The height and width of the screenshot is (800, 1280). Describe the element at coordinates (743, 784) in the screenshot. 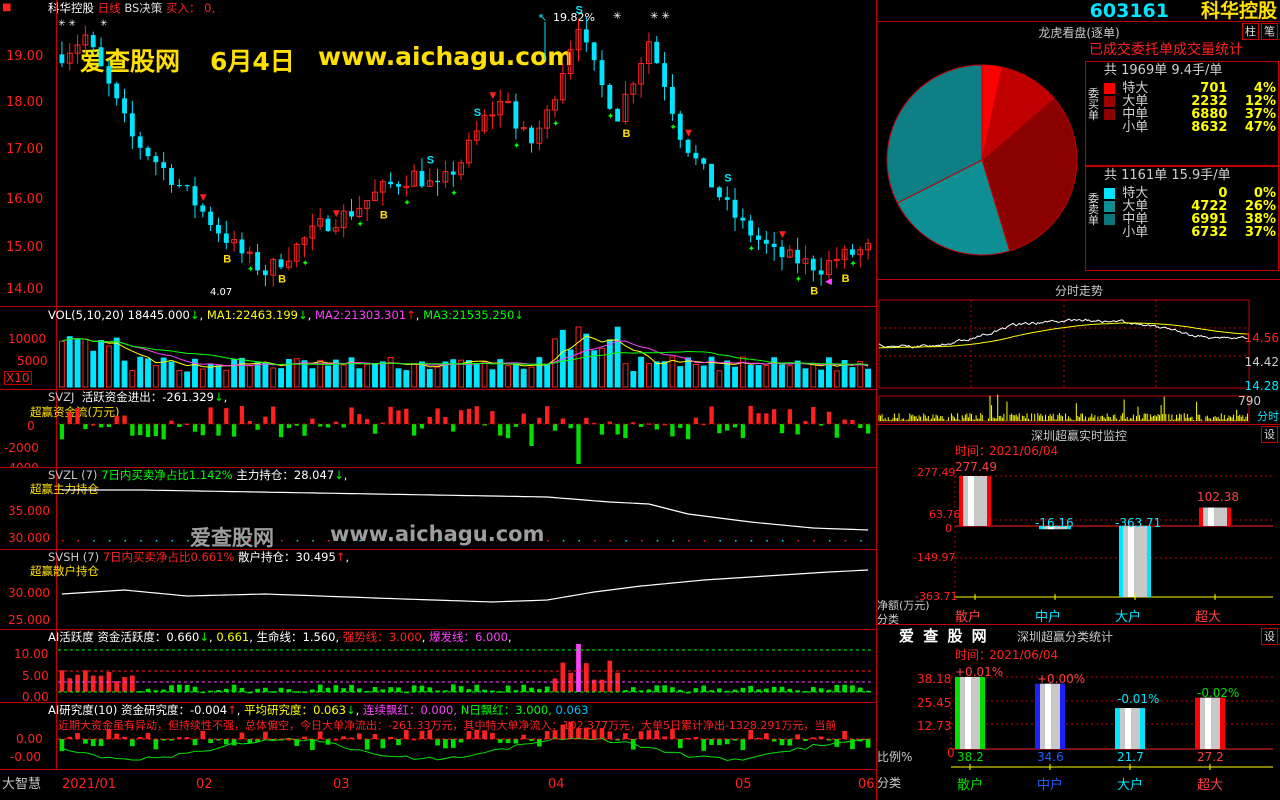

I see `date-tick: 05` at that location.